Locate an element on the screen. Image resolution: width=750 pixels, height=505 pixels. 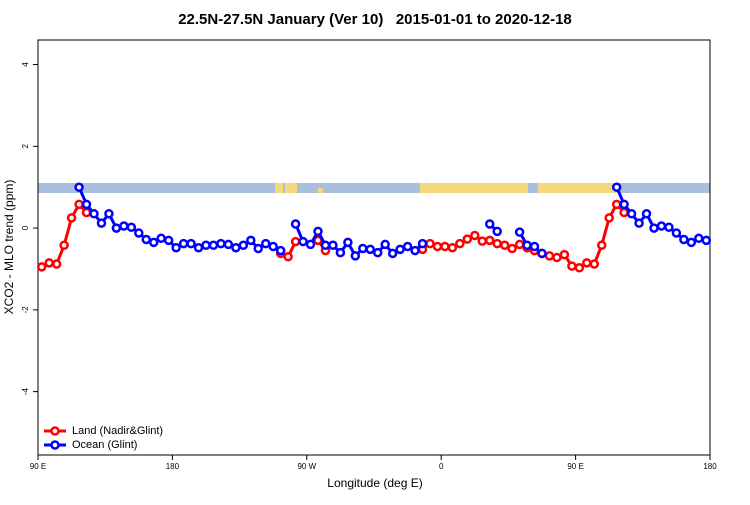
y-tick-label: -4 is located at coordinates (25, 392).